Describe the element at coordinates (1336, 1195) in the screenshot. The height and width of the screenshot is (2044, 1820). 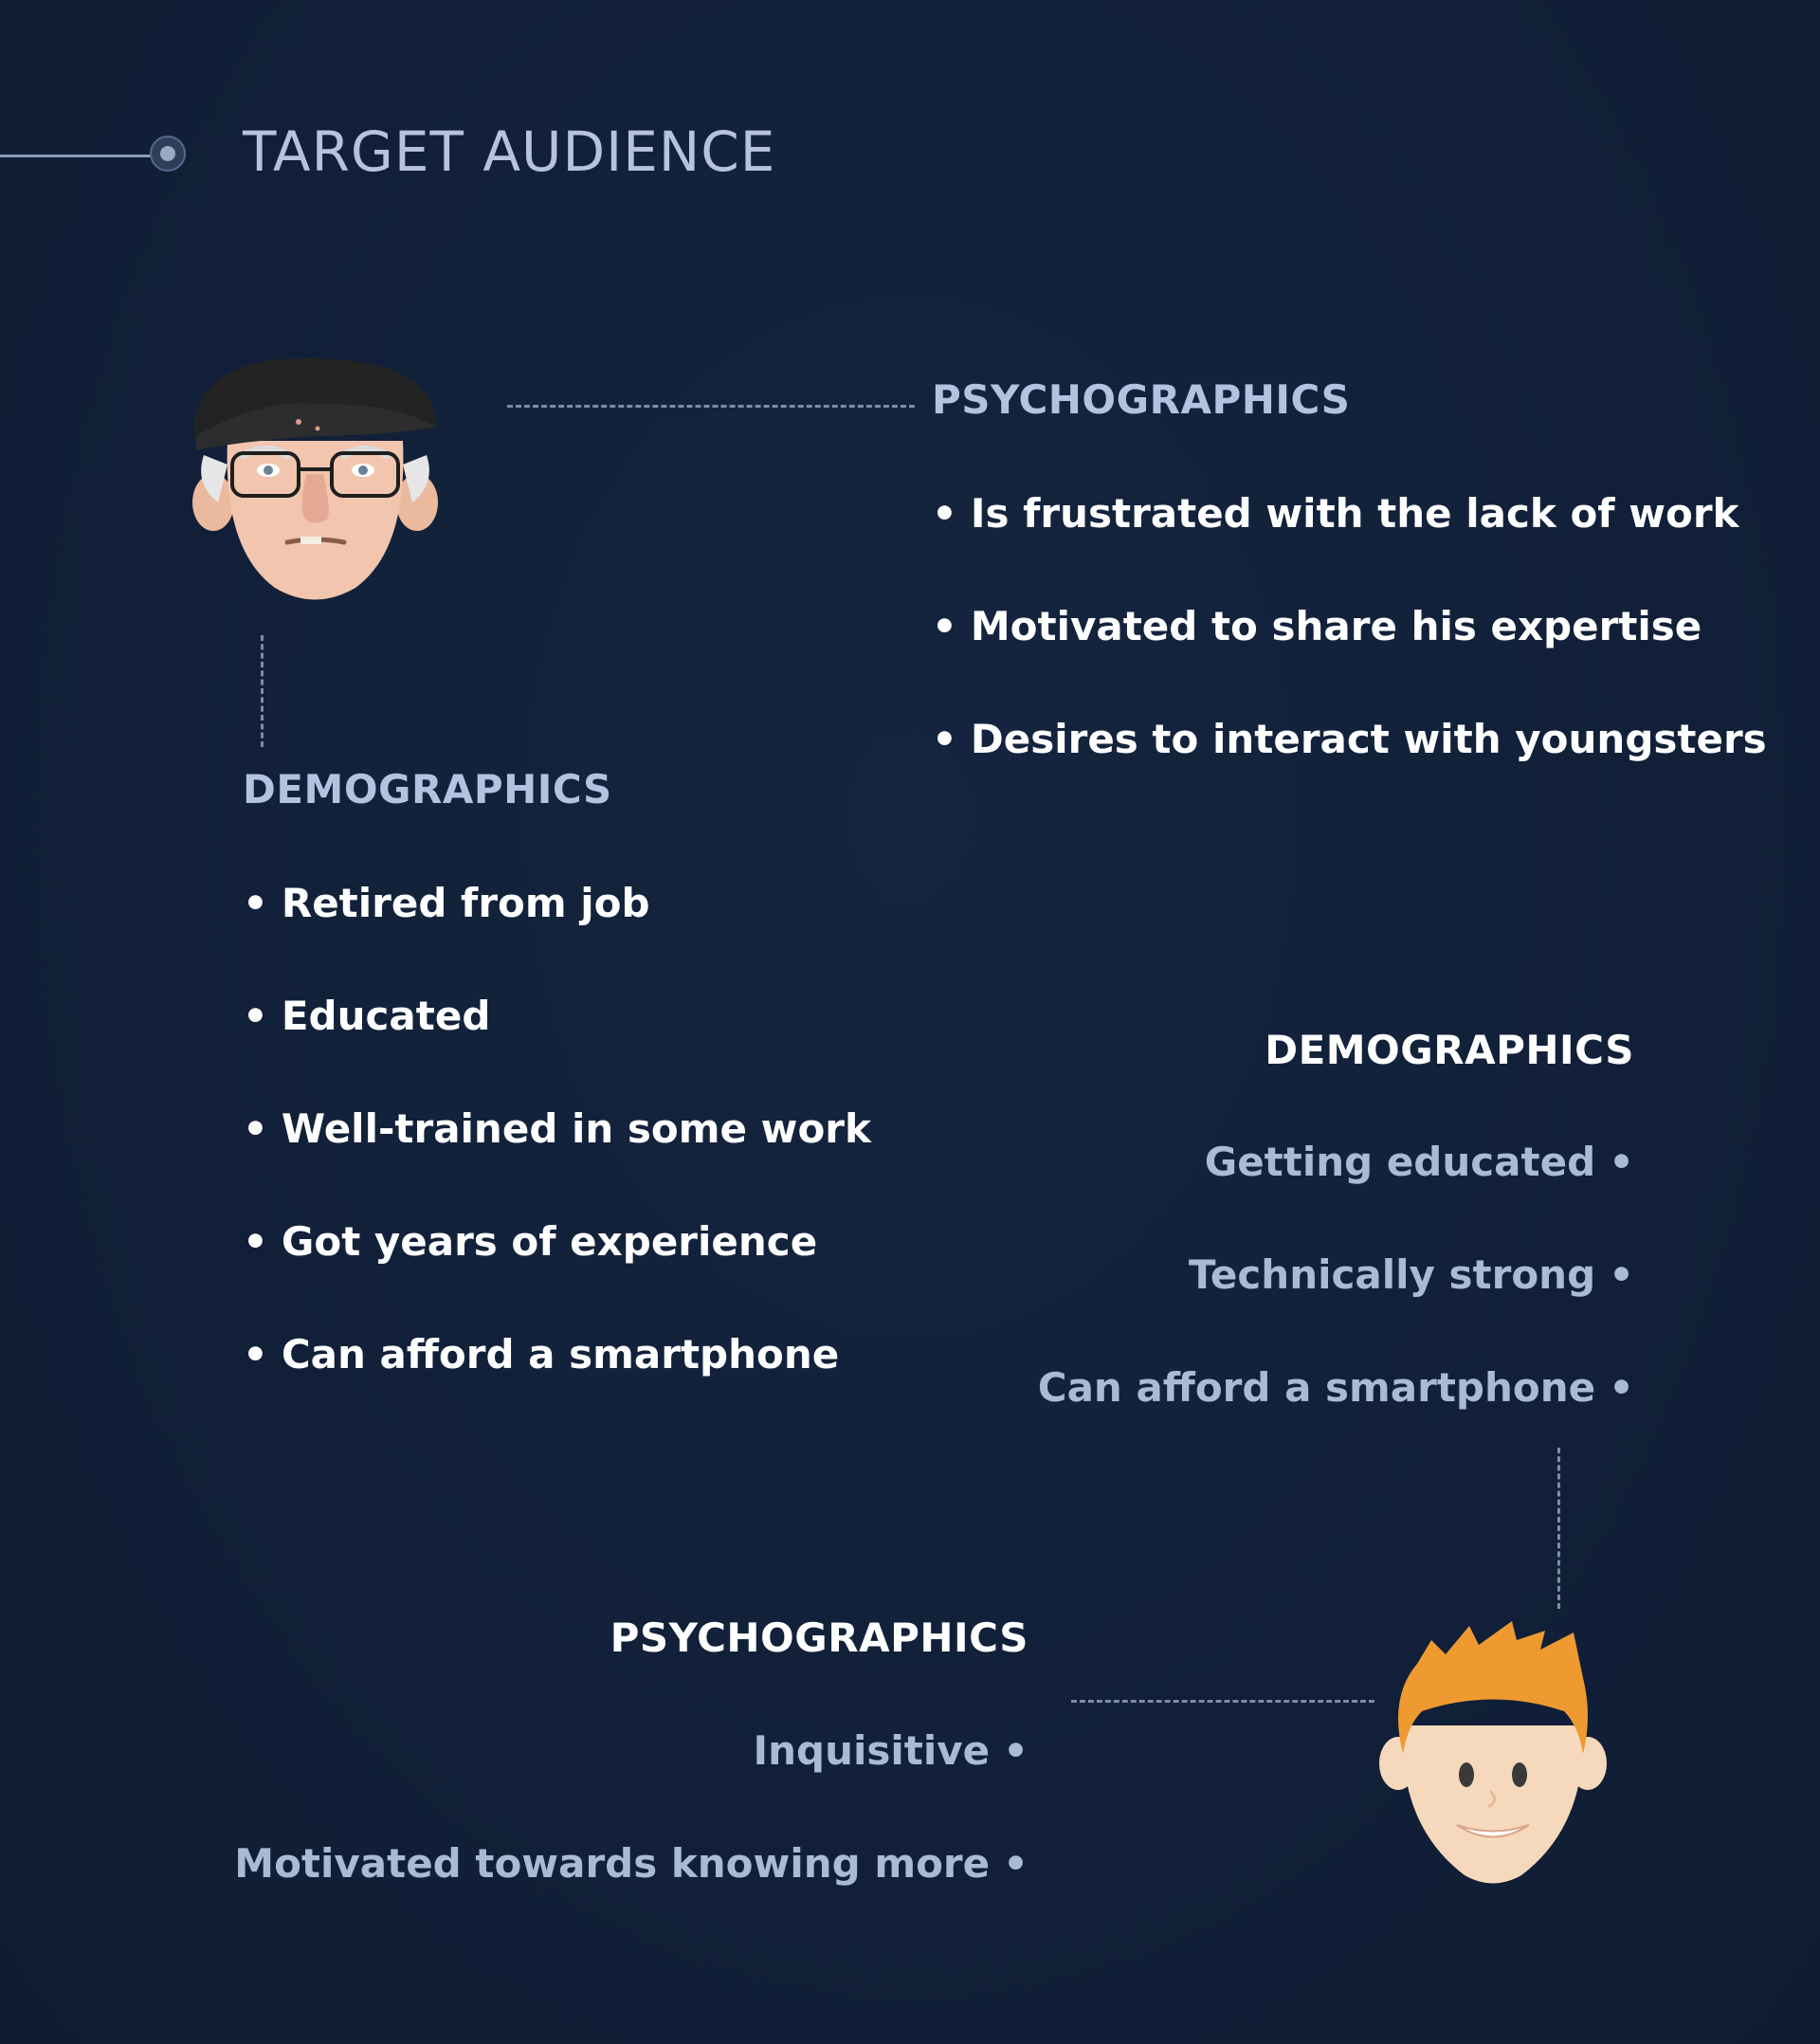
I see `list-item: Getting educated` at that location.